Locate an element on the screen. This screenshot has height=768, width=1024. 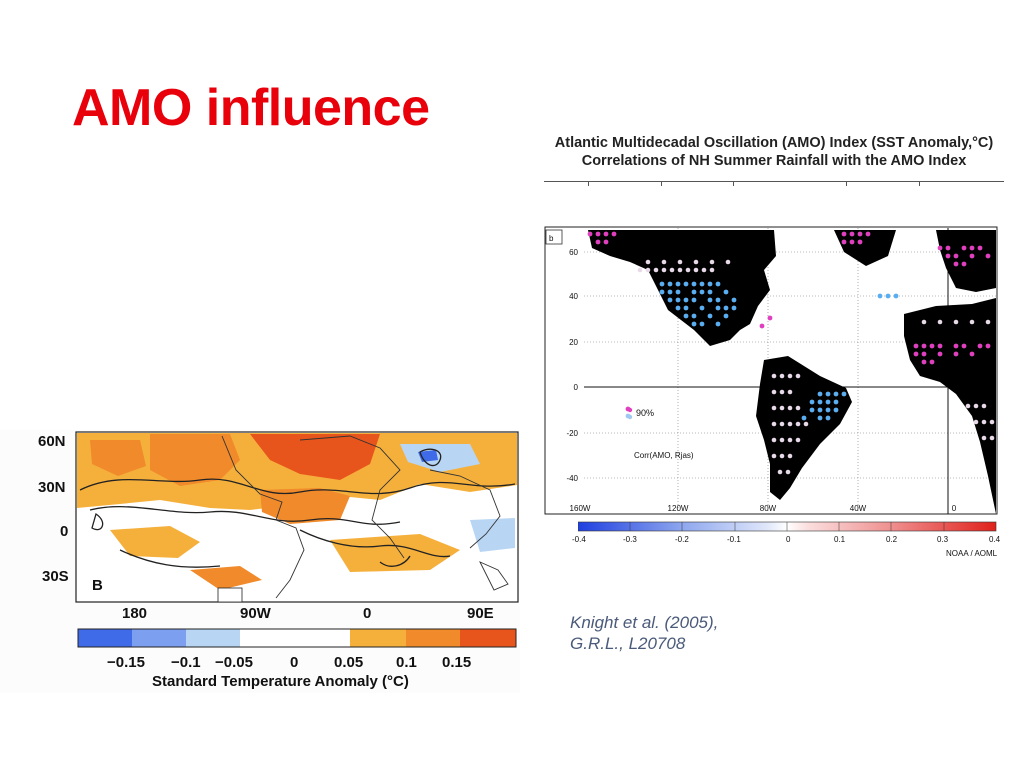
citation-line2: G.R.L., L20708 is located at coordinates (628, 643).